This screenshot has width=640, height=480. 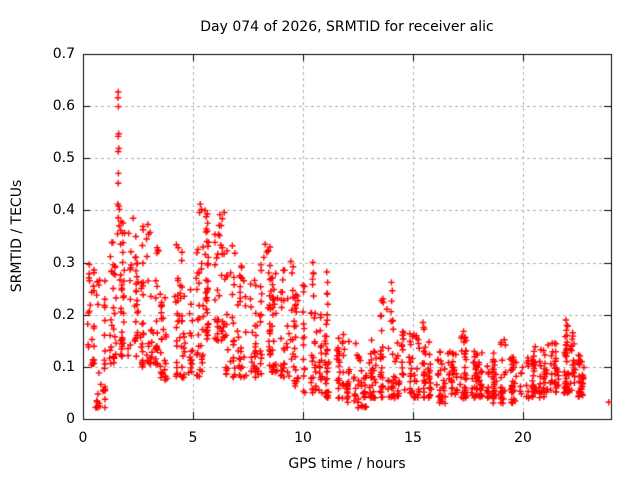 What do you see at coordinates (413, 438) in the screenshot?
I see `x-tick-label: 15` at bounding box center [413, 438].